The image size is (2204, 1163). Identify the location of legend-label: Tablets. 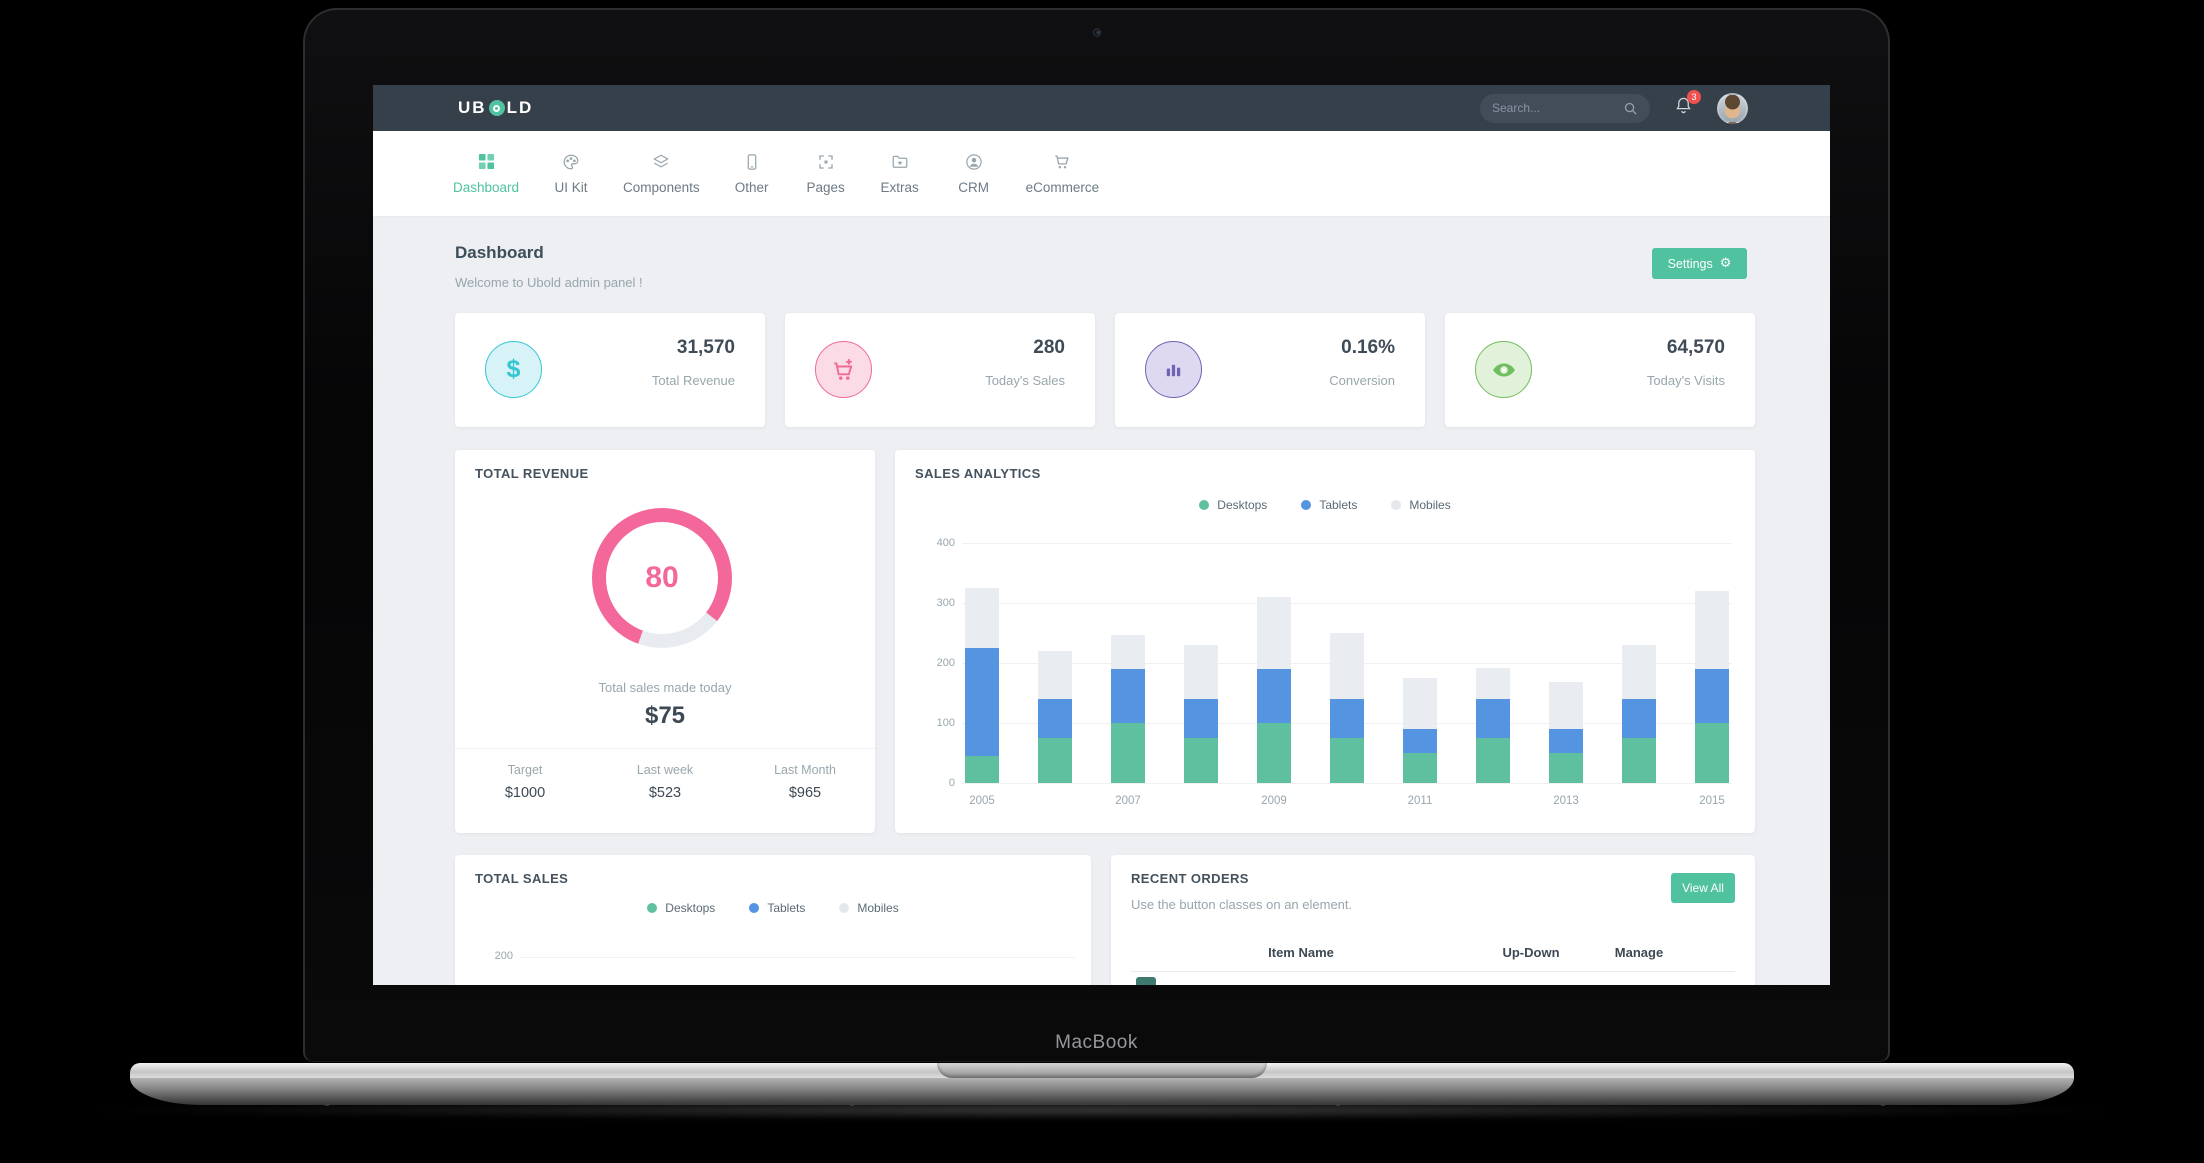
(1338, 505).